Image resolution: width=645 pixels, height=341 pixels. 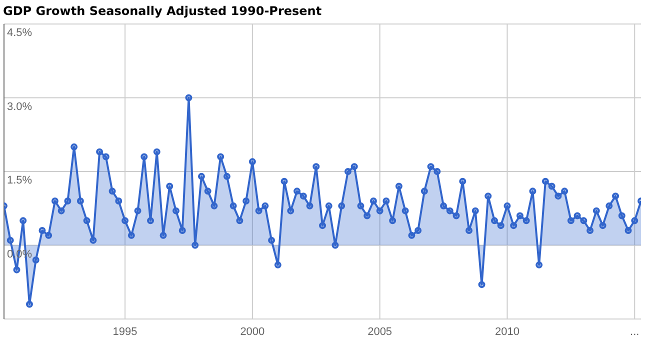 What do you see at coordinates (380, 332) in the screenshot?
I see `x-tick-label: 2005` at bounding box center [380, 332].